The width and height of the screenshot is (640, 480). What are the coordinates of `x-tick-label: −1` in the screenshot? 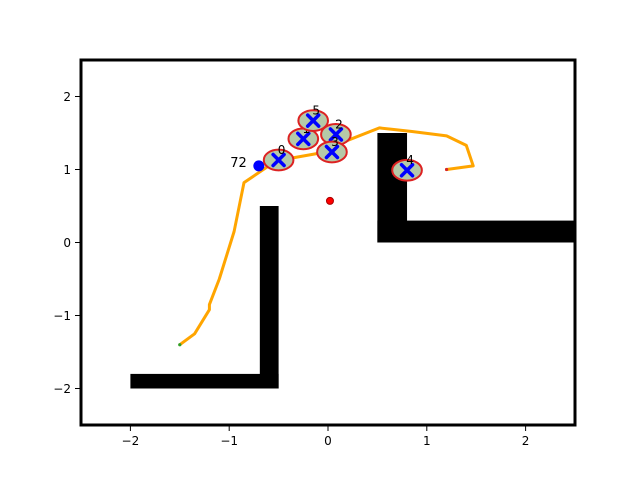 It's located at (229, 441).